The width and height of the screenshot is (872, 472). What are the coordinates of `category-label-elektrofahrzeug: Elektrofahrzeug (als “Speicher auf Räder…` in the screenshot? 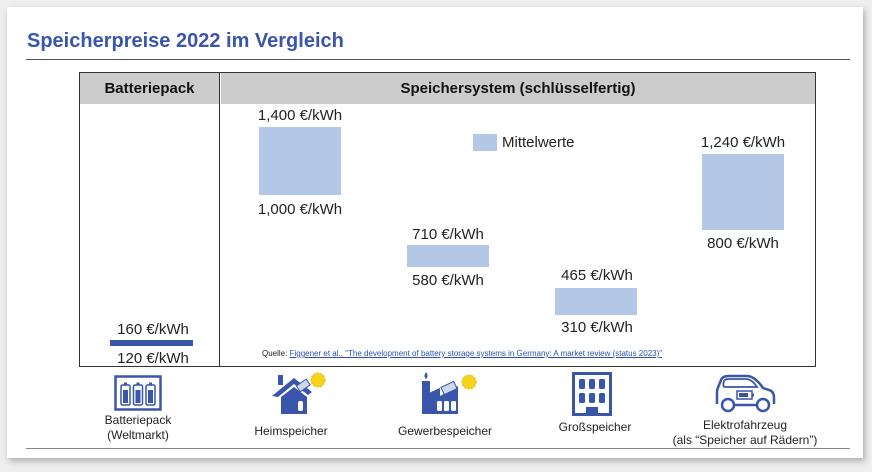 It's located at (745, 432).